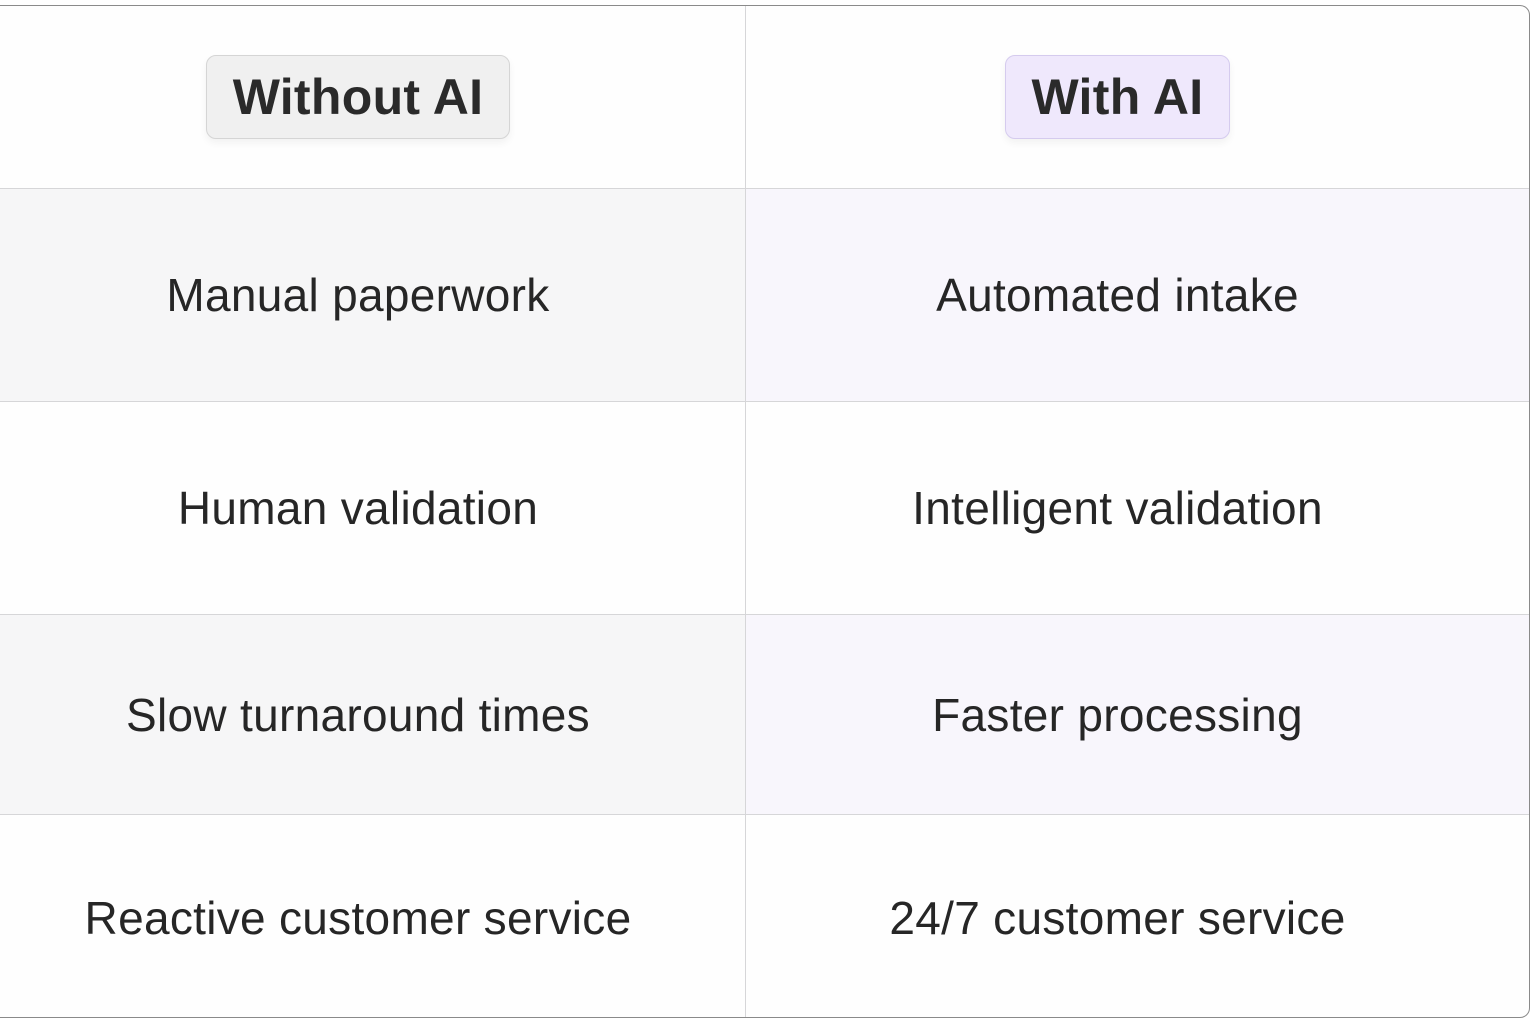  What do you see at coordinates (373, 508) in the screenshot?
I see `without-cell: Human validation` at bounding box center [373, 508].